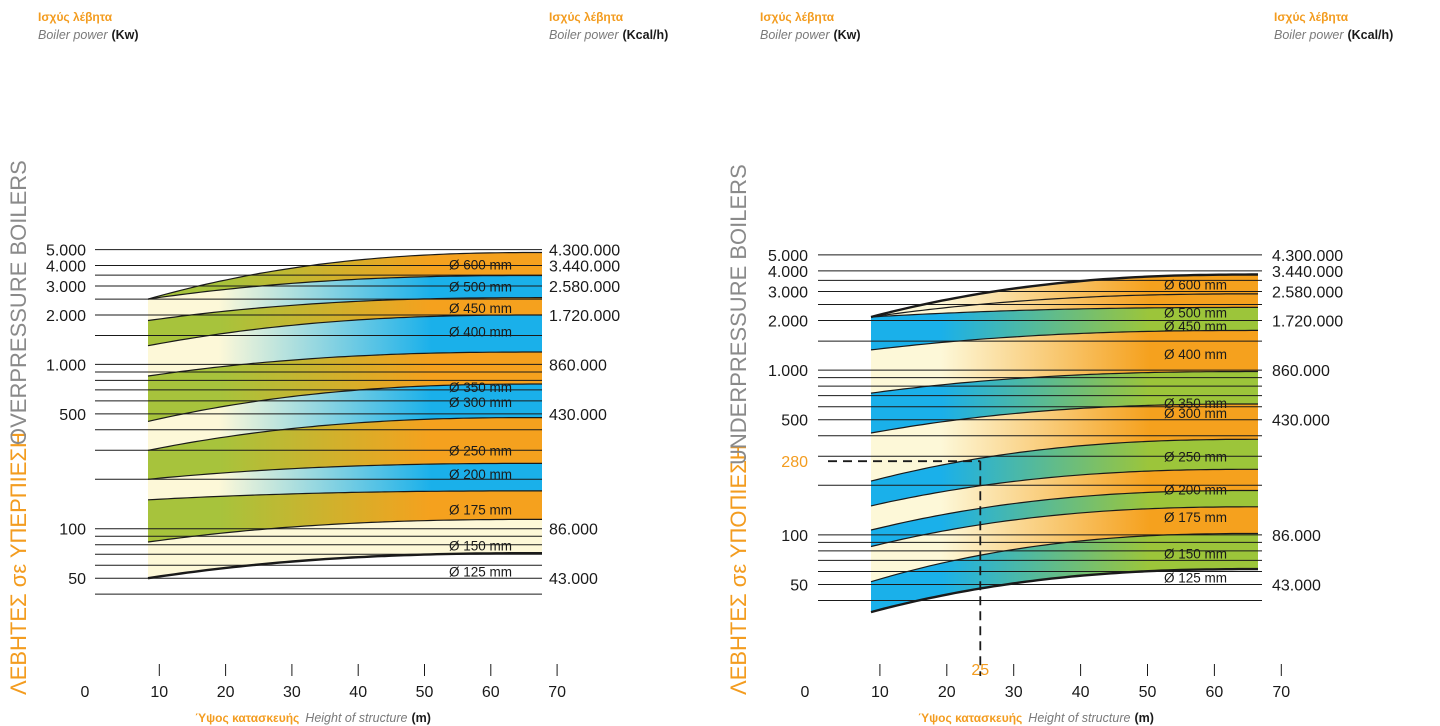 Image resolution: width=1440 pixels, height=726 pixels. I want to click on left-axis-header-unit-2: (Kw), so click(846, 35).